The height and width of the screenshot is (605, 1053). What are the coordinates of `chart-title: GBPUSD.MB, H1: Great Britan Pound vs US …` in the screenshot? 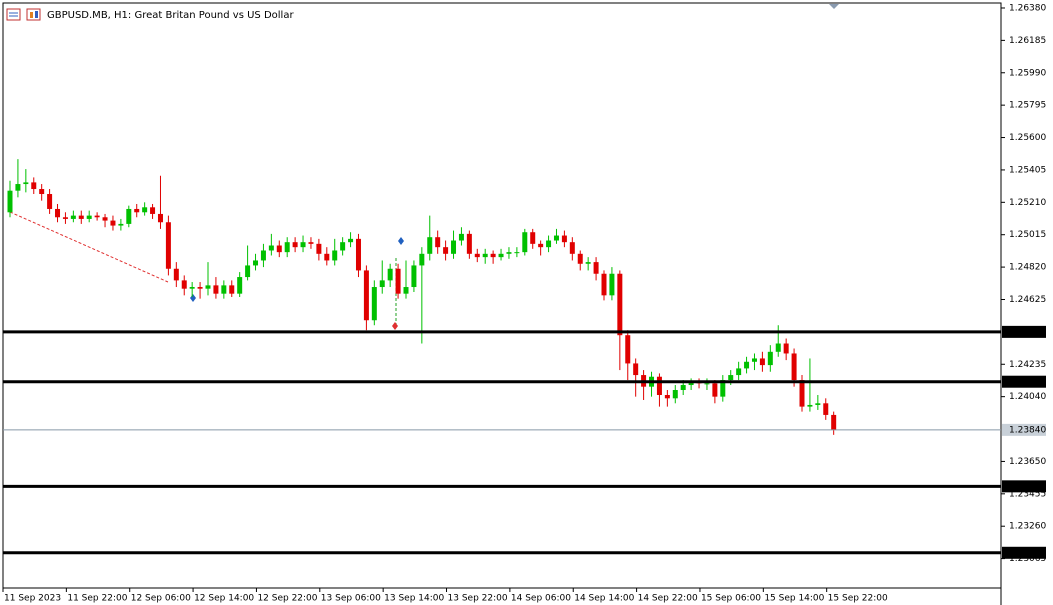 It's located at (170, 15).